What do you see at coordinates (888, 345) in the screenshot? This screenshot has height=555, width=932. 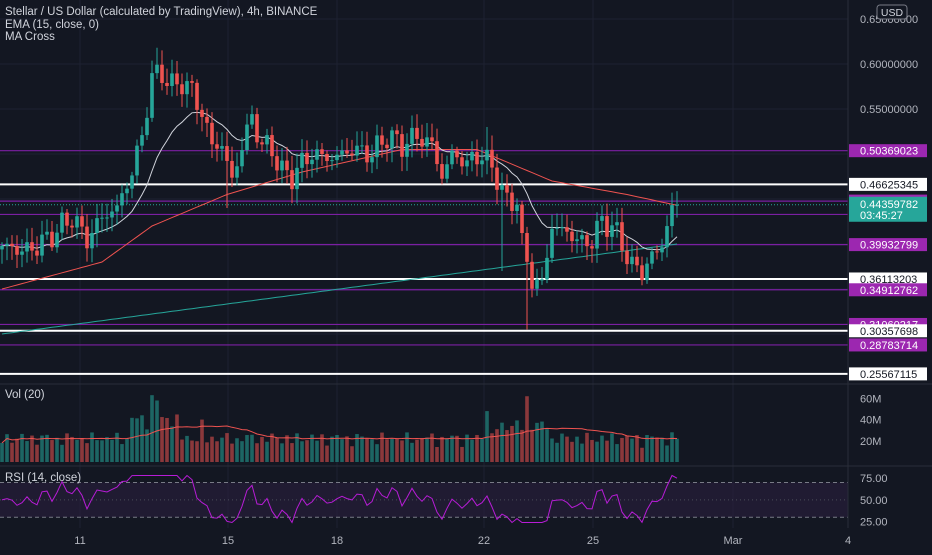 I see `level-price-label: 0.28783714` at bounding box center [888, 345].